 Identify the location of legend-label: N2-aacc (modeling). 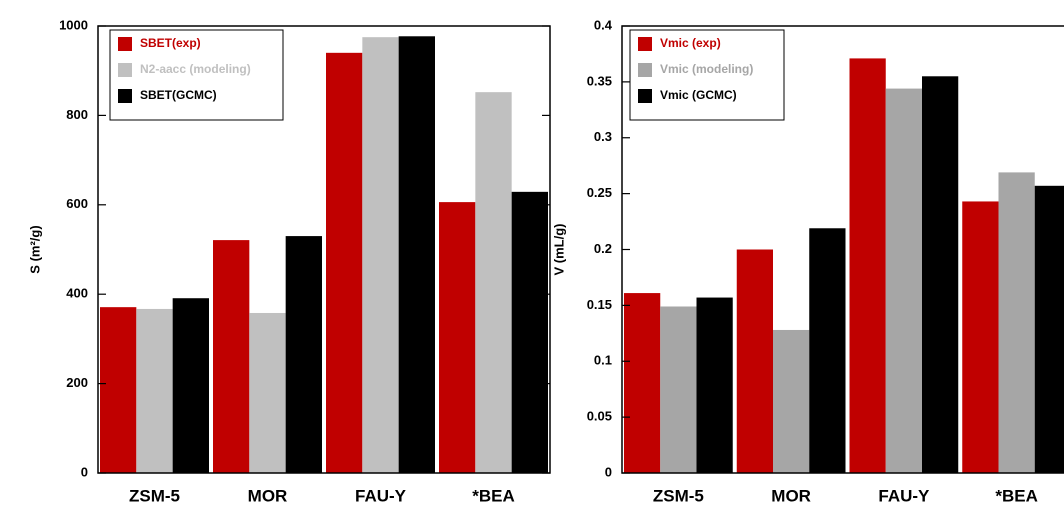
(195, 69).